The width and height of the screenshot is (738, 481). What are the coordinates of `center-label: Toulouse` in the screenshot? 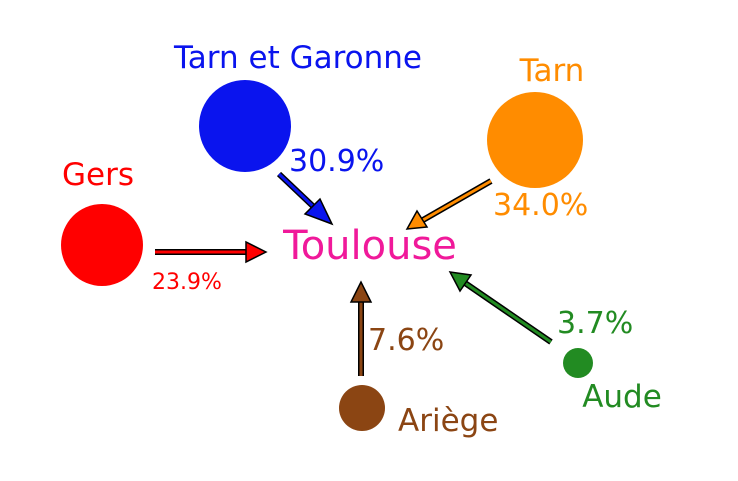 It's located at (369, 246).